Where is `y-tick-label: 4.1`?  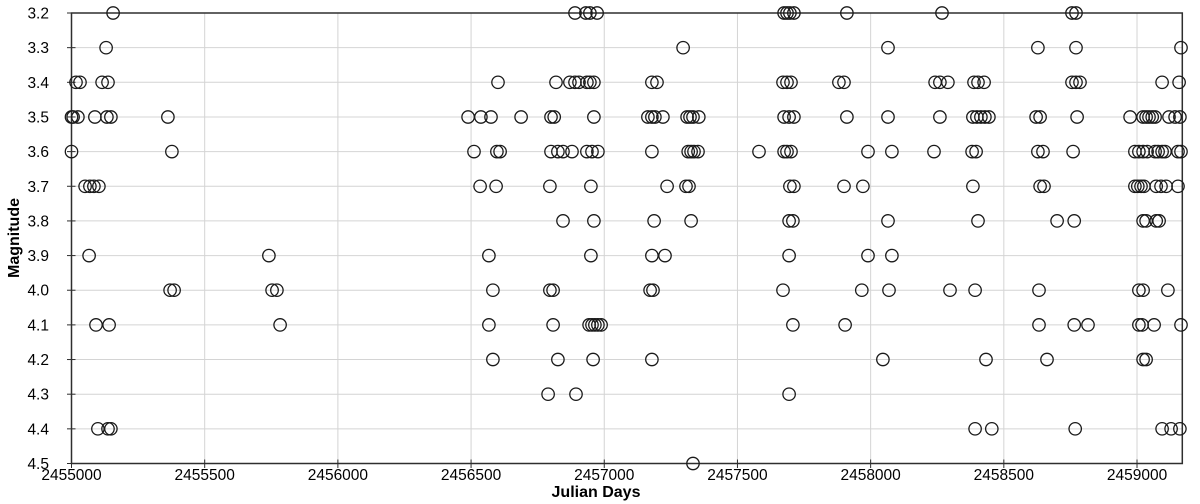 y-tick-label: 4.1 is located at coordinates (38, 325).